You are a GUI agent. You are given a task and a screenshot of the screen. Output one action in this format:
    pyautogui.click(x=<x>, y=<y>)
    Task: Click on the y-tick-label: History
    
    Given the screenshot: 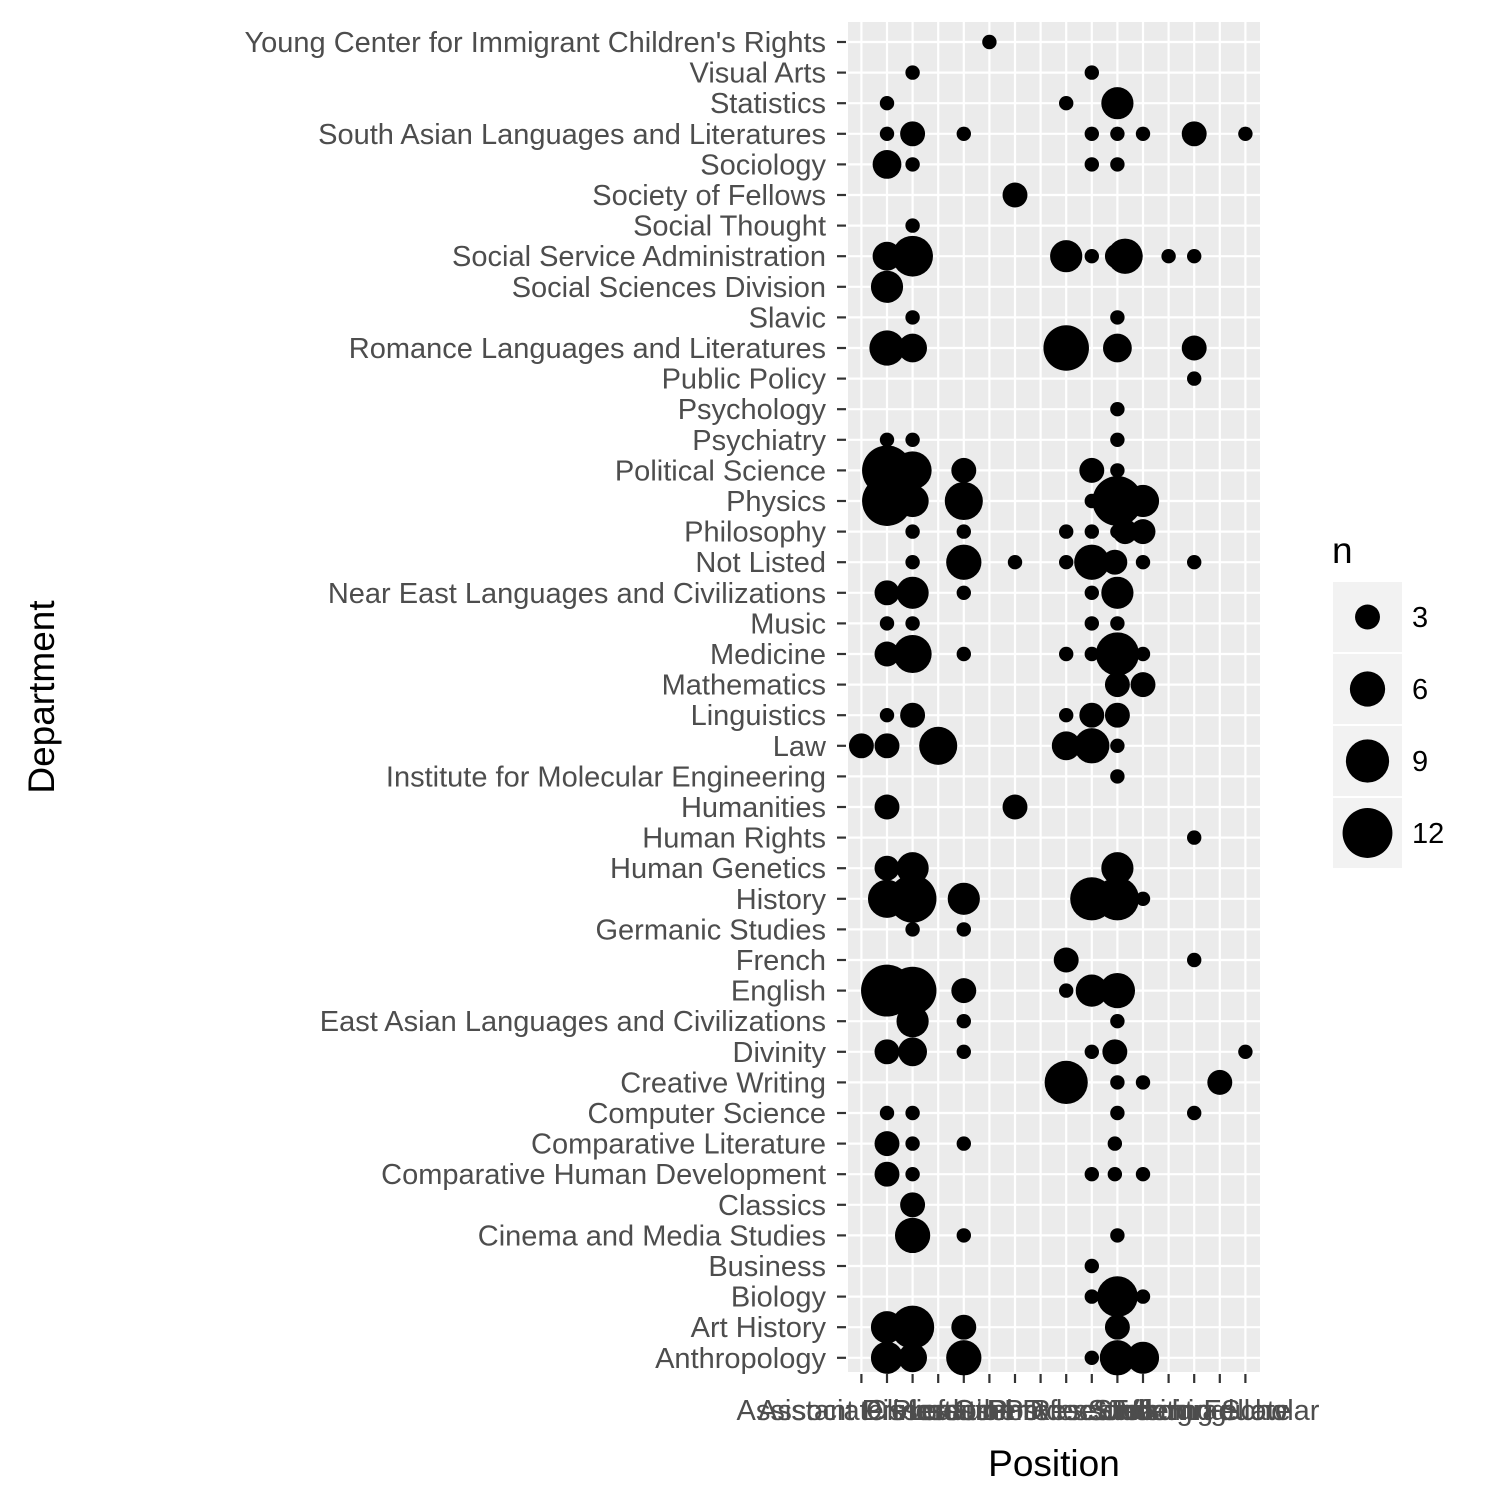 What is the action you would take?
    pyautogui.click(x=781, y=900)
    